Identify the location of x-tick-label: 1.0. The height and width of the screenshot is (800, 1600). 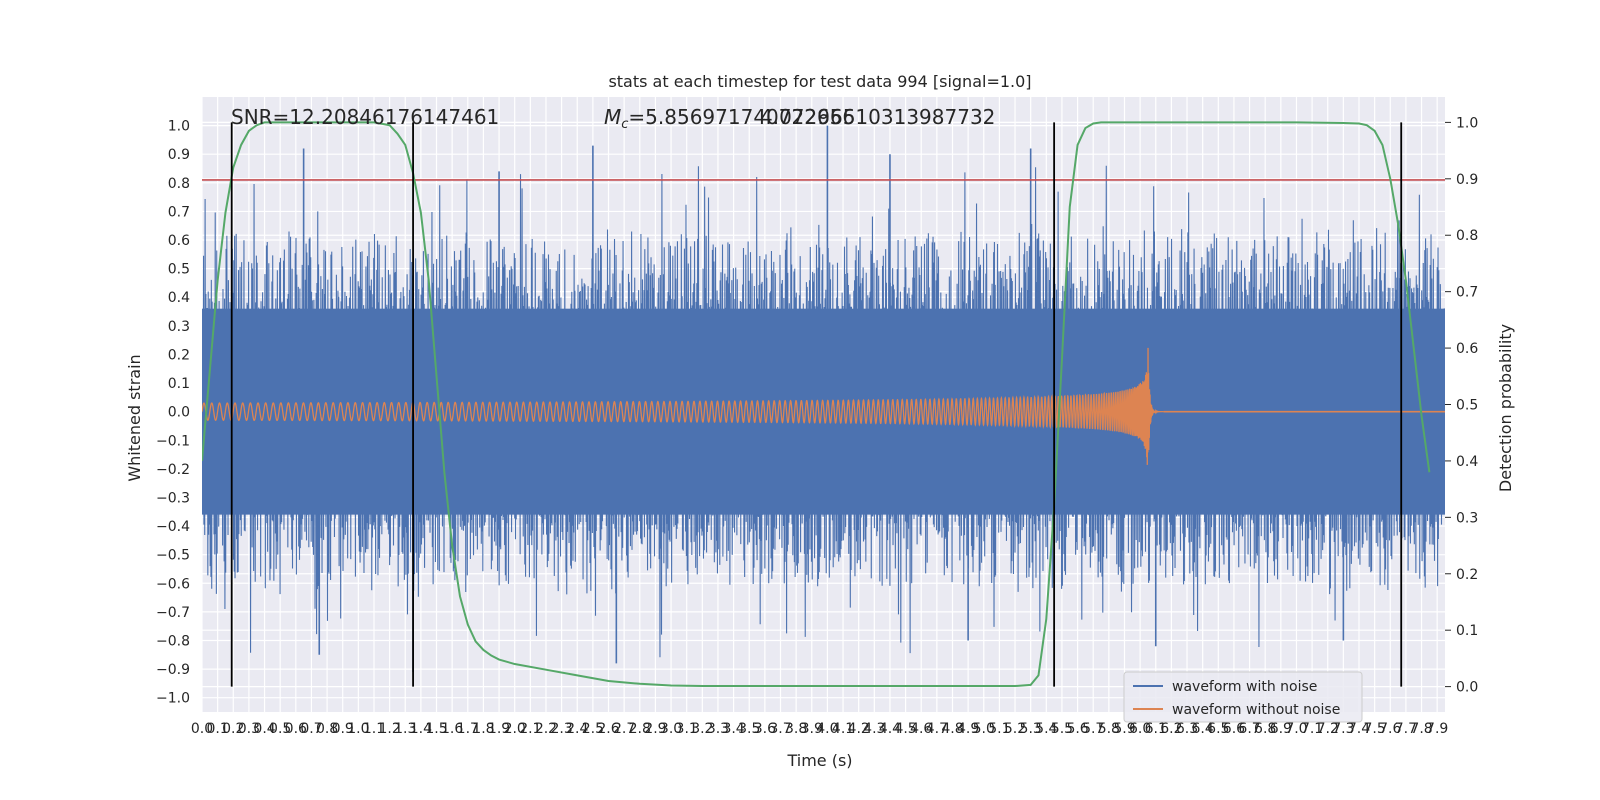
(358, 729).